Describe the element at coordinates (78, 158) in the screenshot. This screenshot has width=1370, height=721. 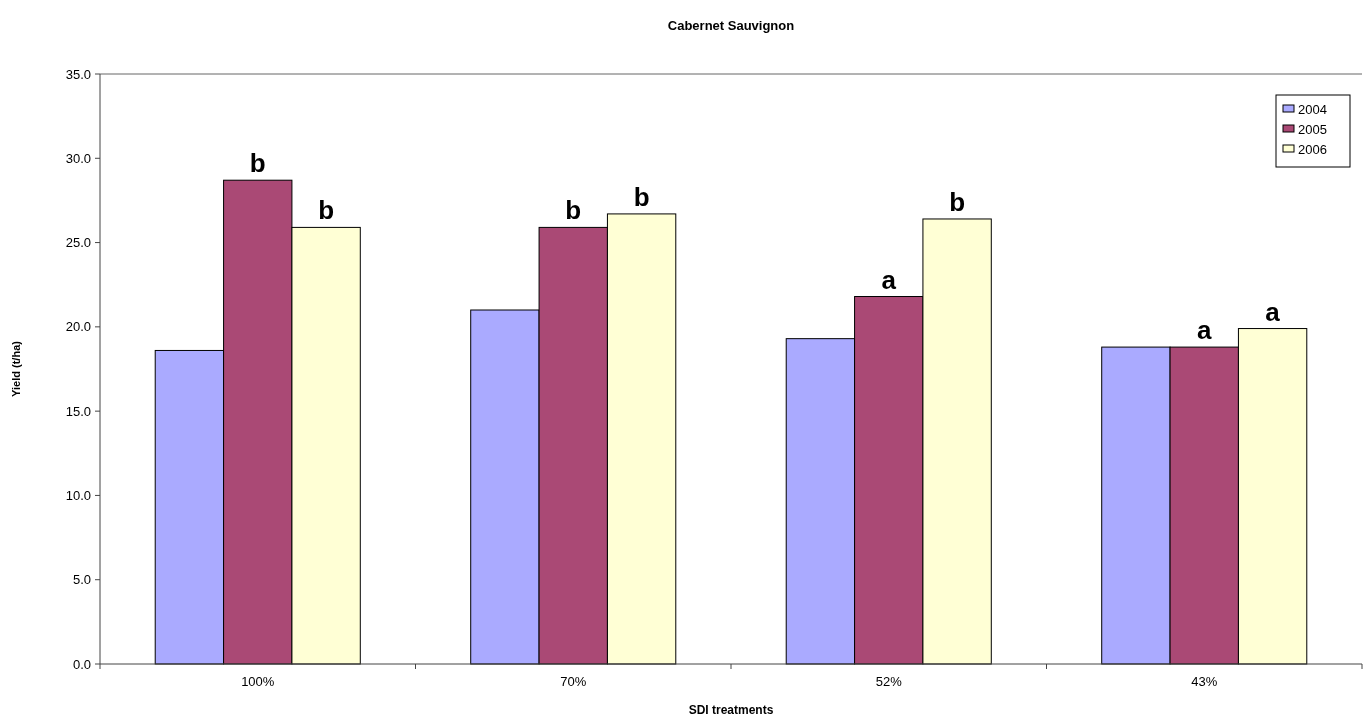
I see `y-tick-label: 30.0` at that location.